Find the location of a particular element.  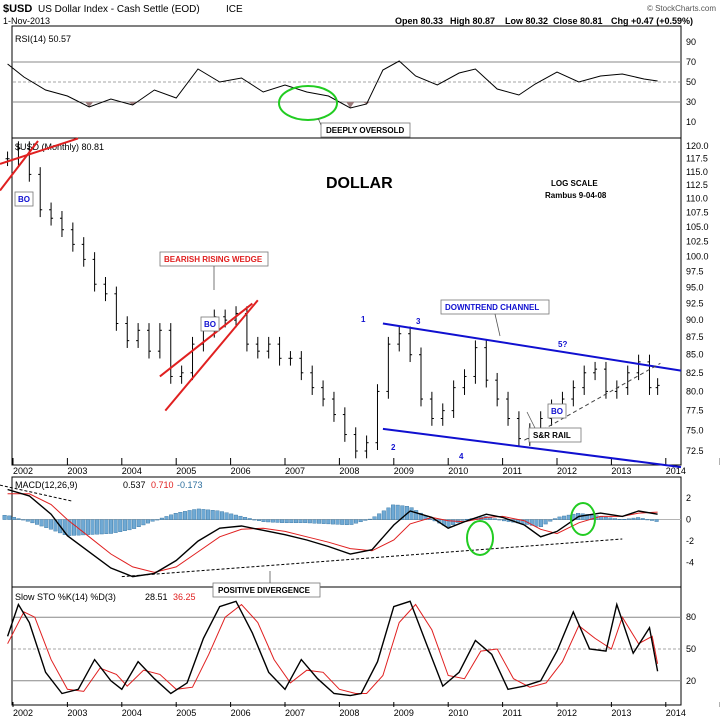

chart-date: 1-Nov-2013 is located at coordinates (26, 21).